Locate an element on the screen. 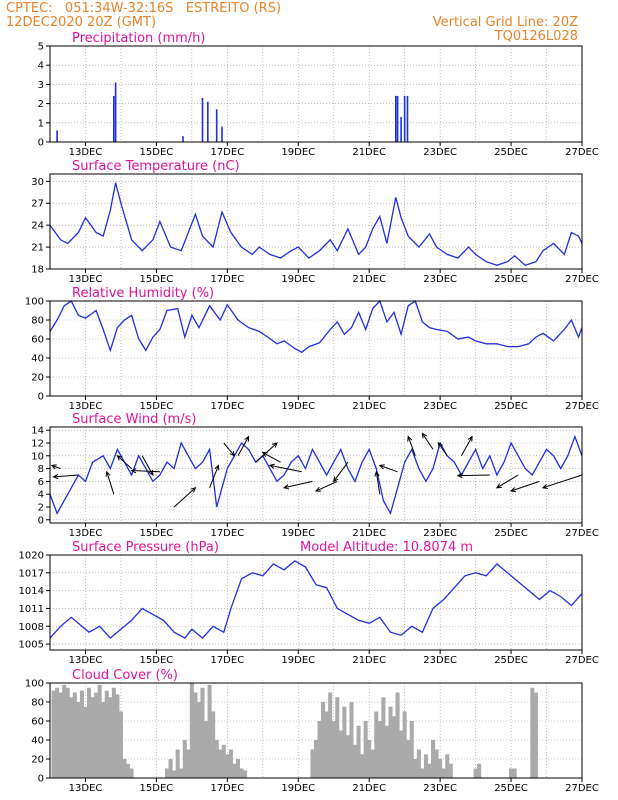 The width and height of the screenshot is (618, 800). header-grid-note: Vertical Grid Line: 20Z is located at coordinates (505, 22).